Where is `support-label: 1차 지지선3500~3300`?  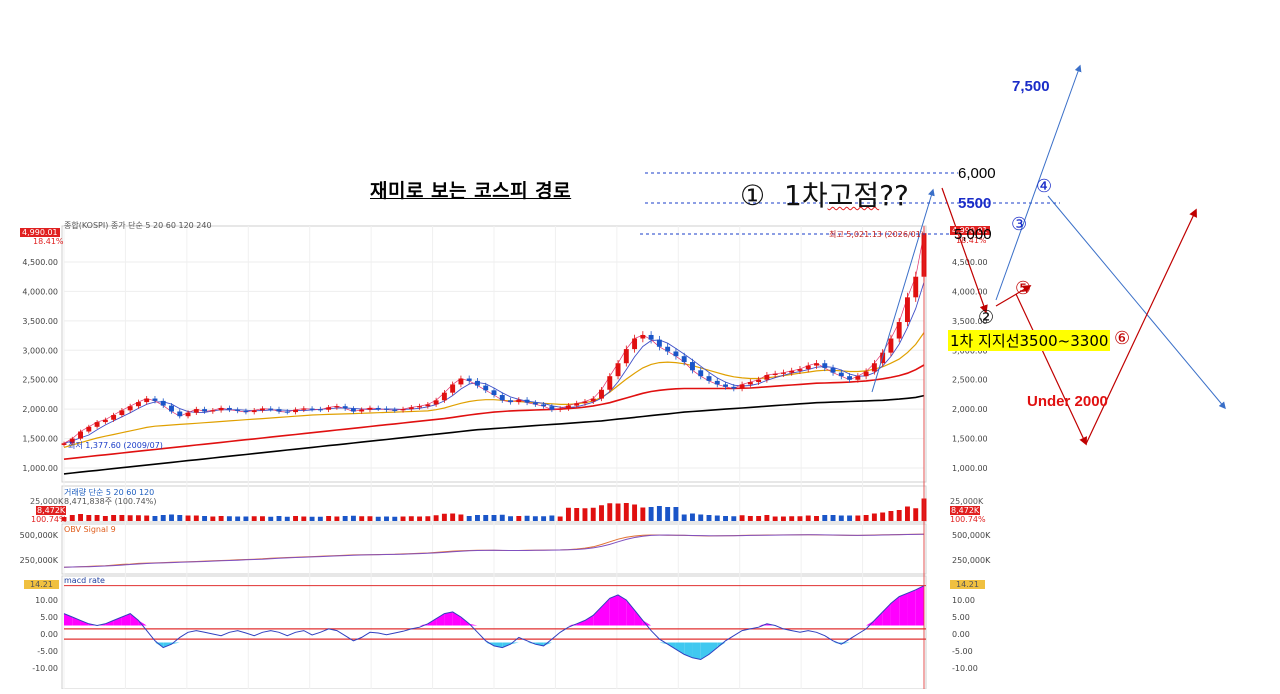 support-label: 1차 지지선3500~3300 is located at coordinates (1029, 340).